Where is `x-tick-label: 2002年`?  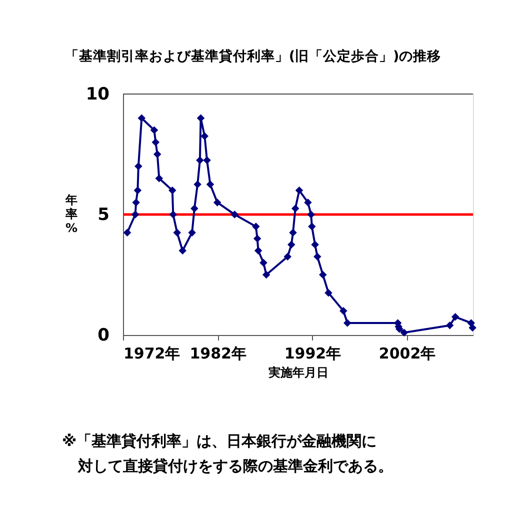
x-tick-label: 2002年 is located at coordinates (407, 353).